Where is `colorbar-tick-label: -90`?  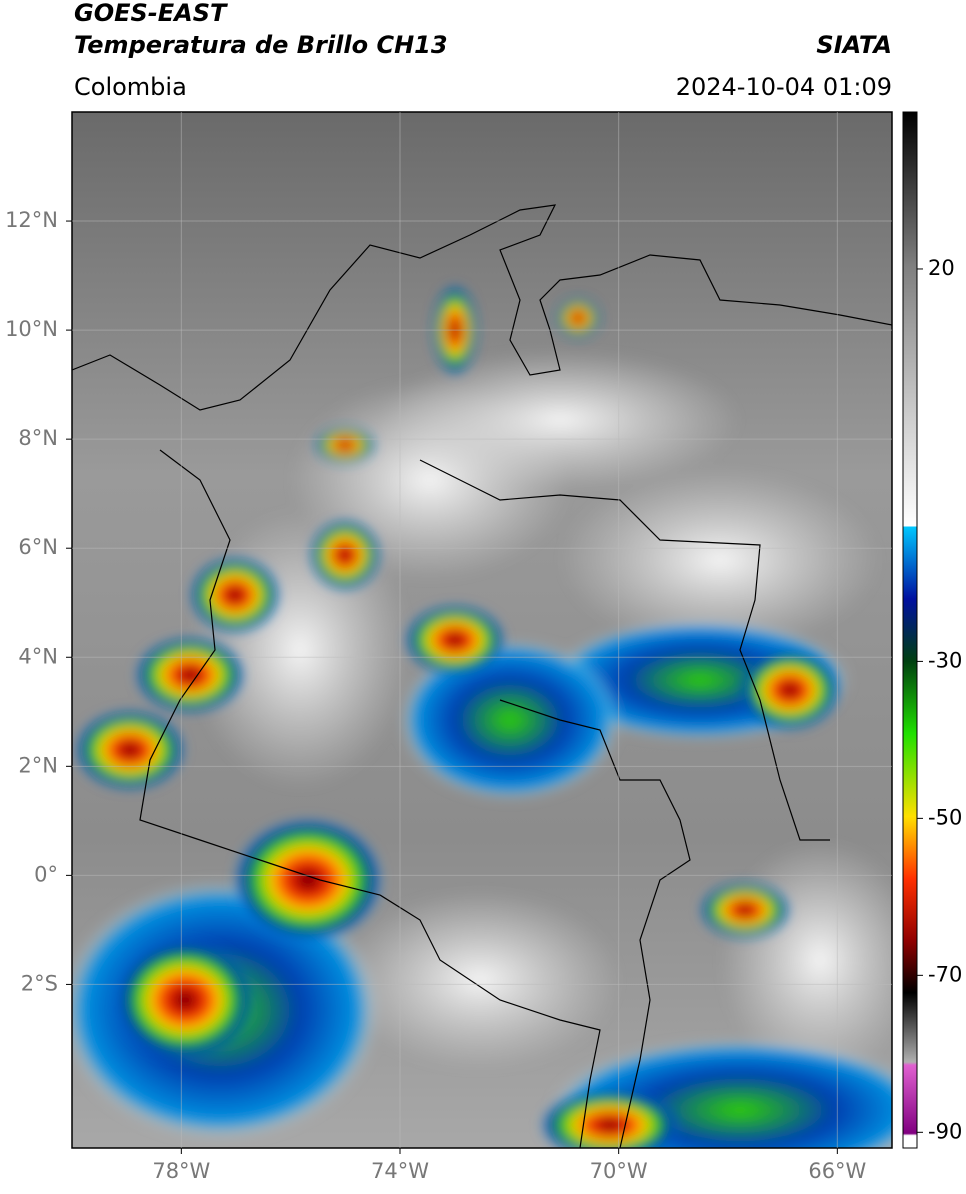 colorbar-tick-label: -90 is located at coordinates (945, 1131).